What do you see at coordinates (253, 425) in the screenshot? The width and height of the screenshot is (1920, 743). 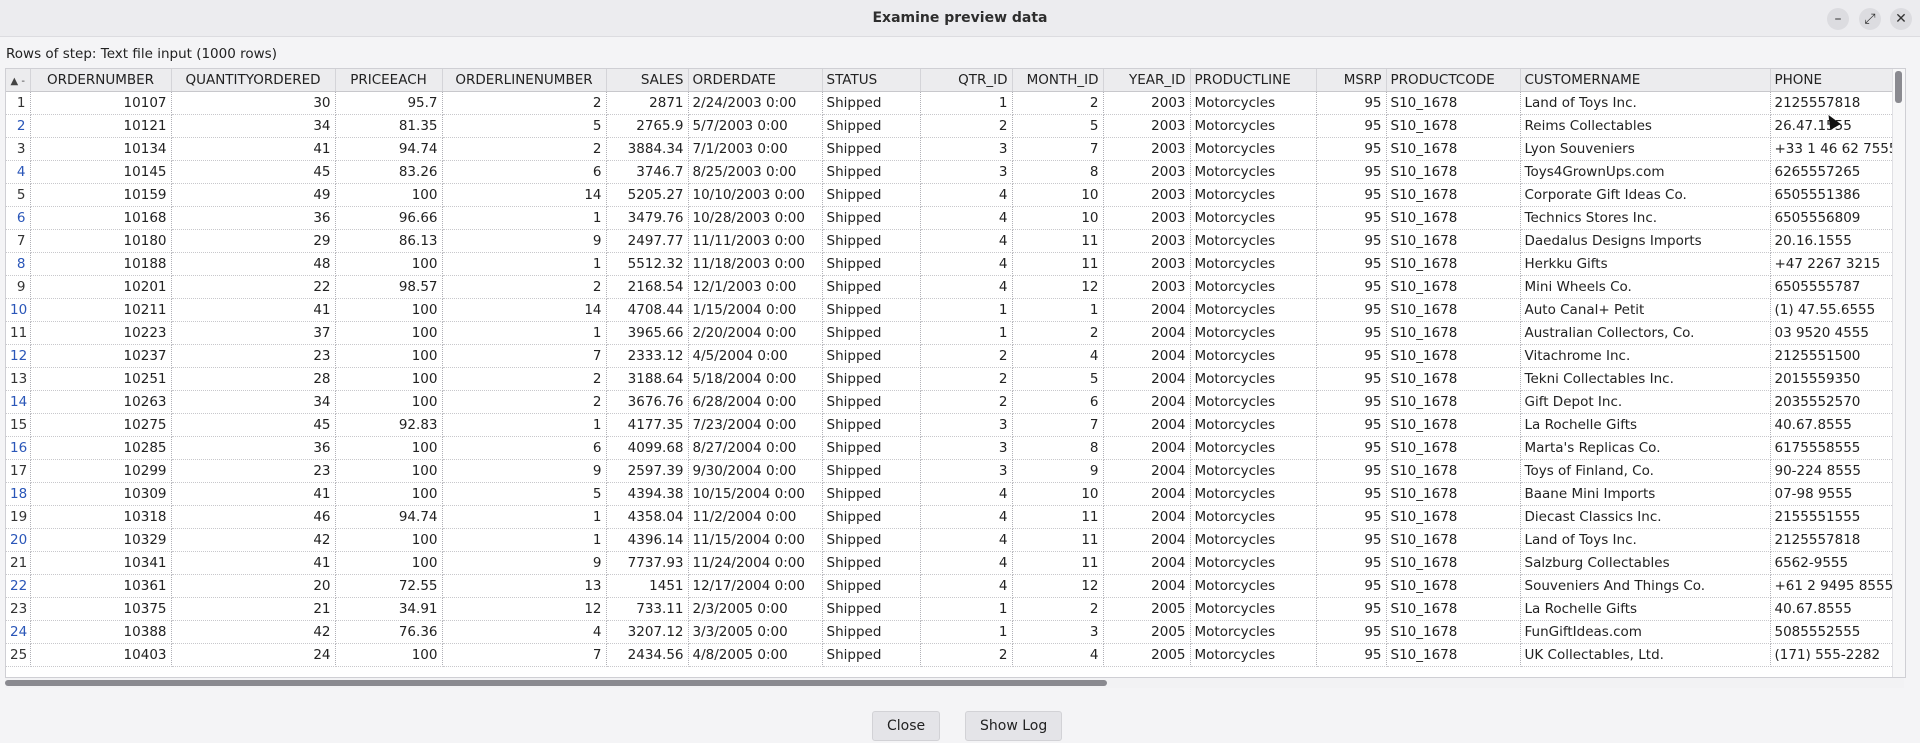 I see `cell-quantityordered: 45` at bounding box center [253, 425].